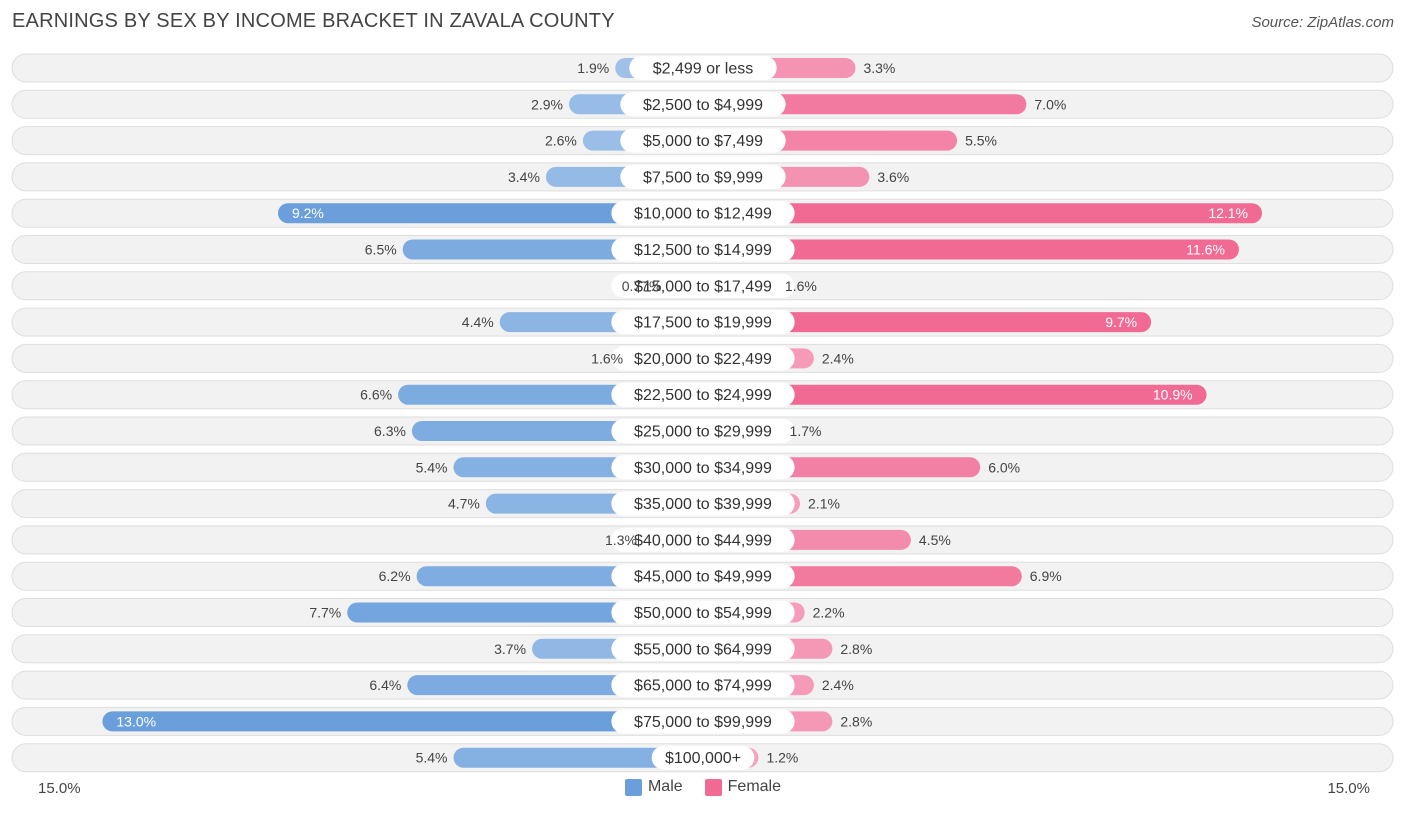 The image size is (1406, 813). Describe the element at coordinates (856, 721) in the screenshot. I see `female-value-label-18: 2.8%` at that location.